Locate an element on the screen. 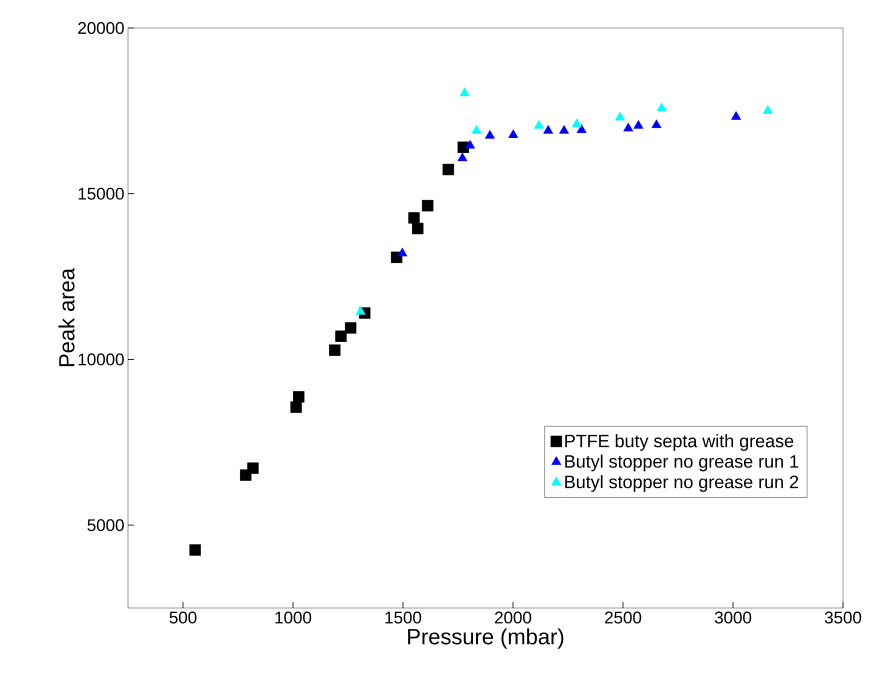  x-tick-label: 3500 is located at coordinates (843, 618).